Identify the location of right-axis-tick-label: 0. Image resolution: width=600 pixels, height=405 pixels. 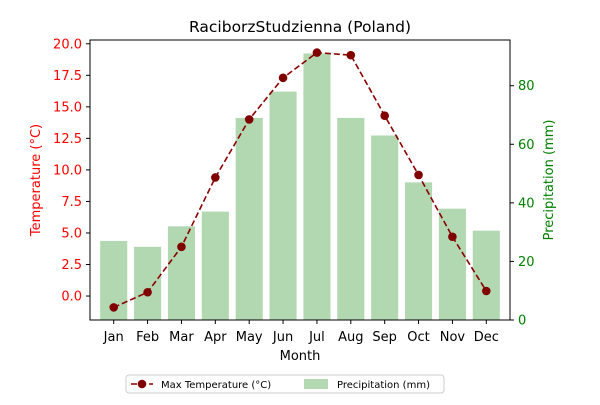
(522, 321).